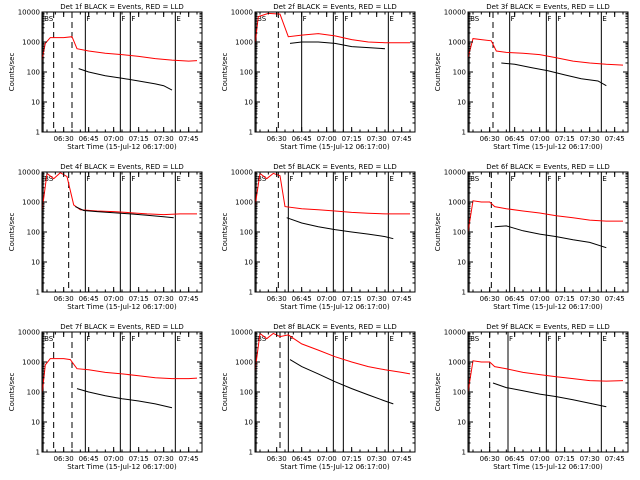 Image resolution: width=640 pixels, height=480 pixels. I want to click on panel-title: Det 7f BLACK = Events, RED = LLD, so click(121, 327).